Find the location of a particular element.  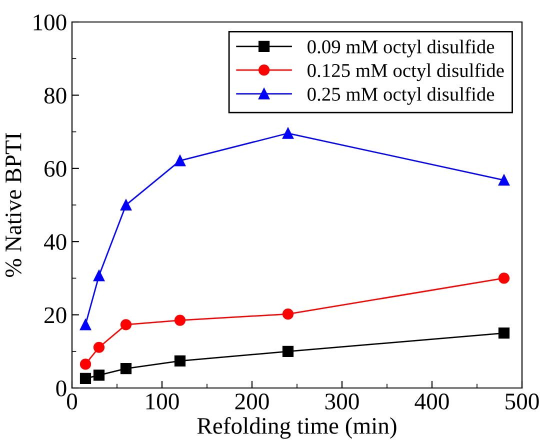

y-tick-label: 0 is located at coordinates (61, 388).